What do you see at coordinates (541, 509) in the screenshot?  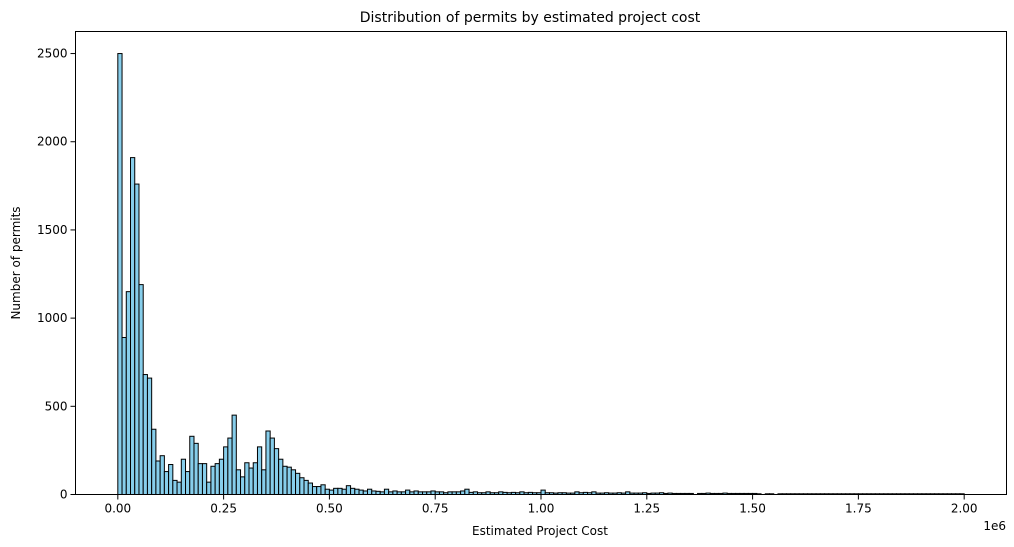 I see `x-tick-label: 1.00` at bounding box center [541, 509].